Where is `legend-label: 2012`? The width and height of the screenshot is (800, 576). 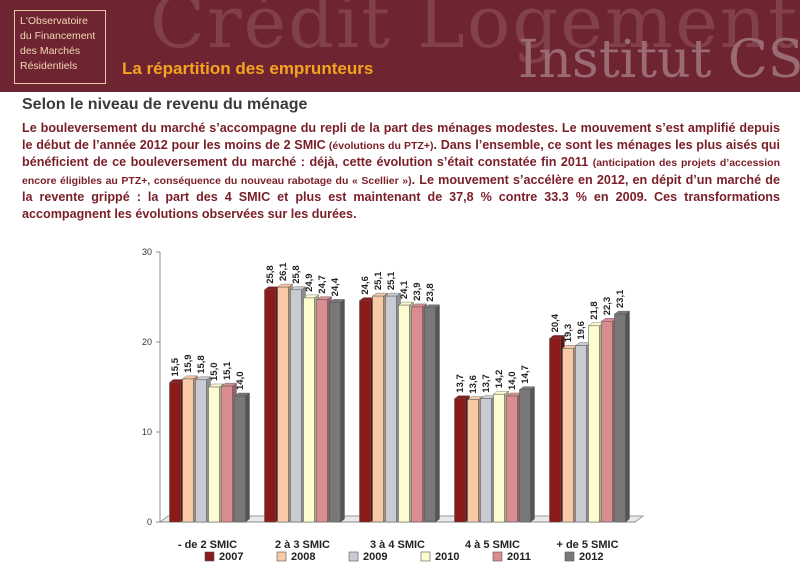
legend-label: 2012 is located at coordinates (591, 557).